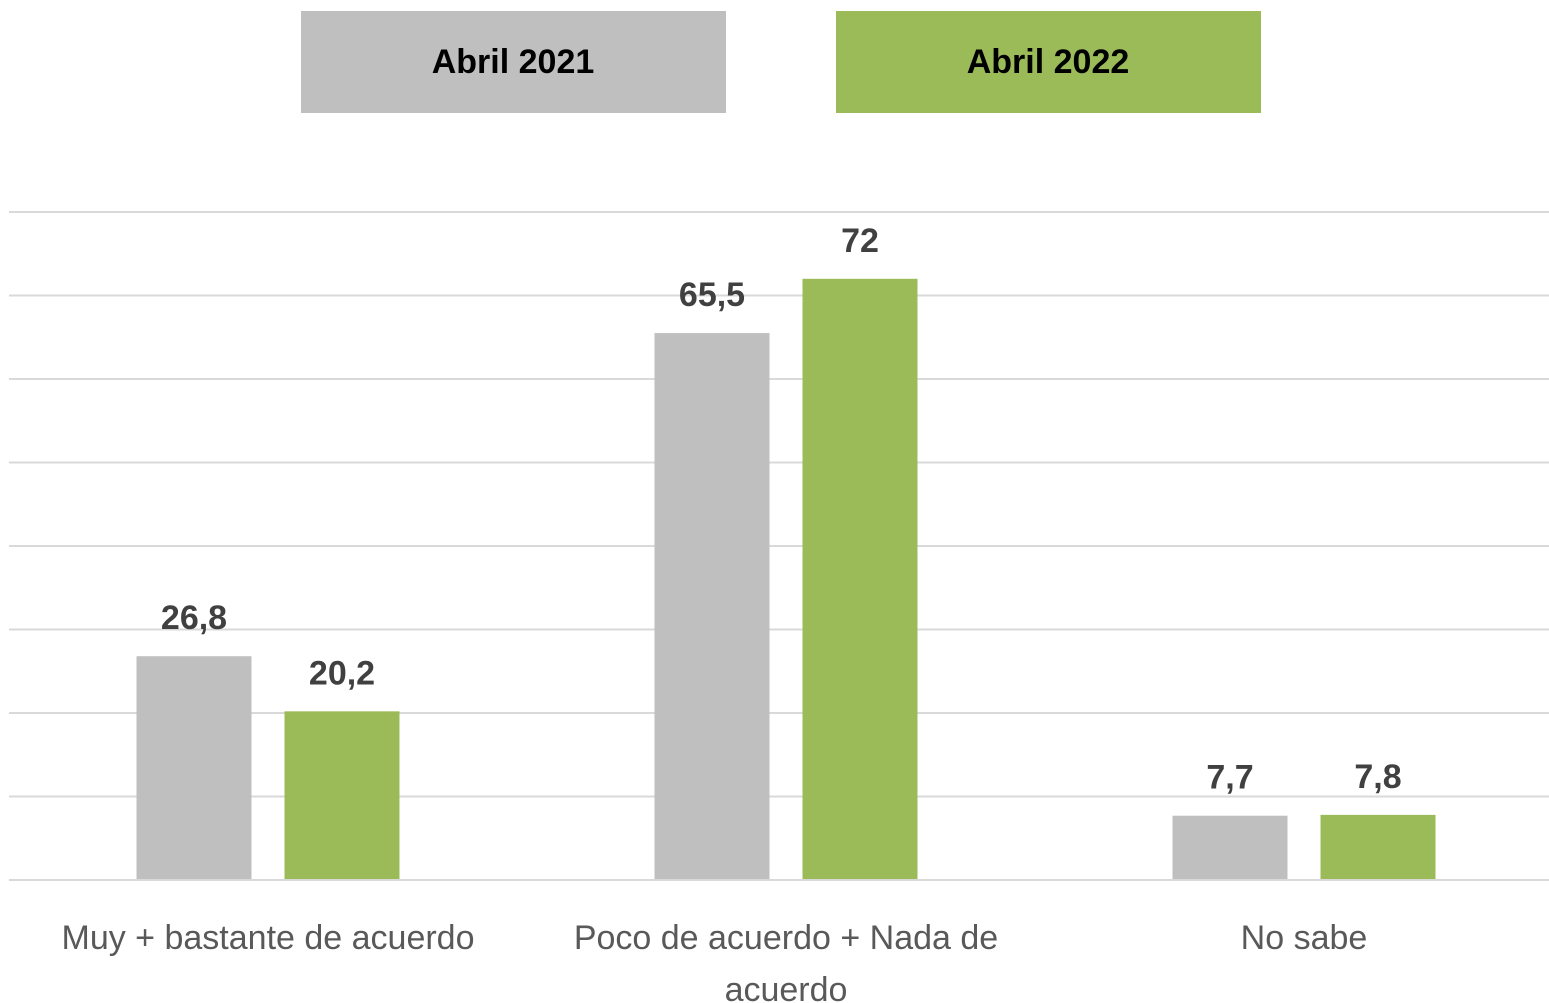  Describe the element at coordinates (194, 618) in the screenshot. I see `data-label: 26,8` at that location.